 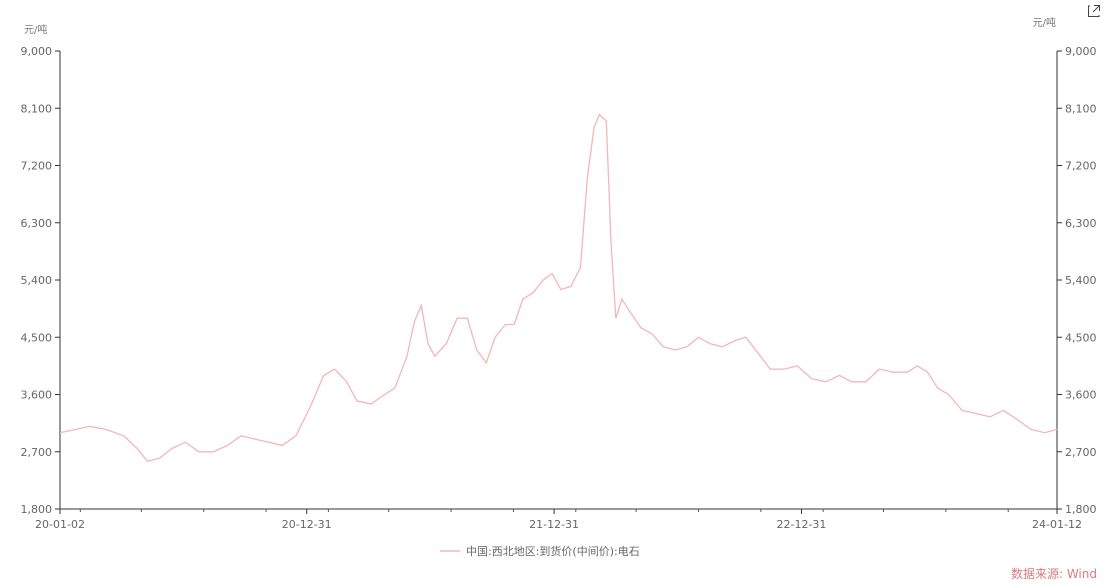 What do you see at coordinates (1081, 166) in the screenshot?
I see `y-tick-label-right: 7,200` at bounding box center [1081, 166].